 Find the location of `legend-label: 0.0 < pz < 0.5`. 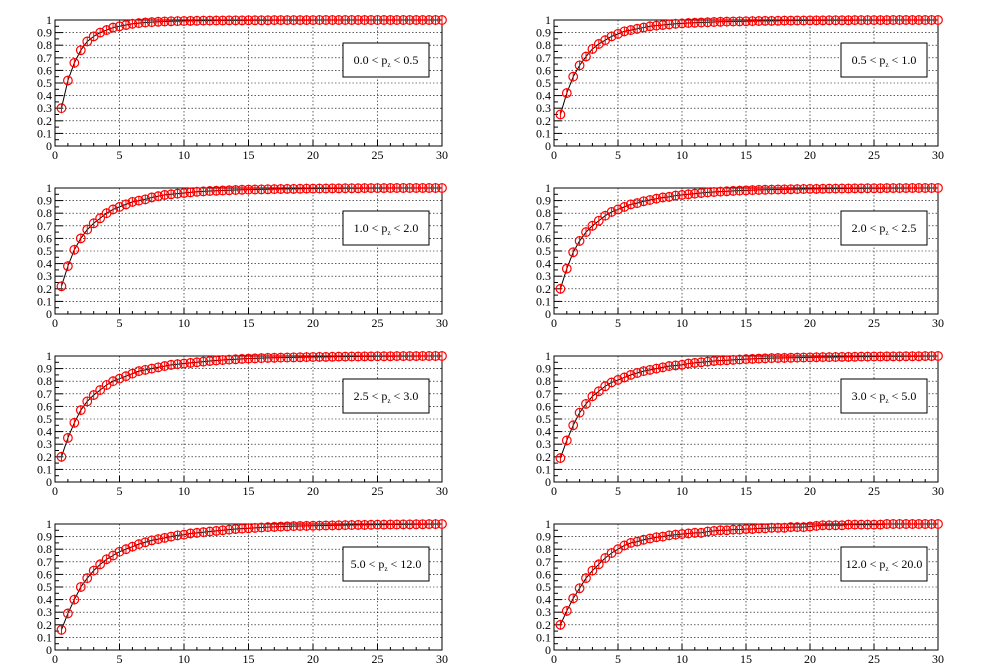

legend-label: 0.0 < pz < 0.5 is located at coordinates (386, 61).